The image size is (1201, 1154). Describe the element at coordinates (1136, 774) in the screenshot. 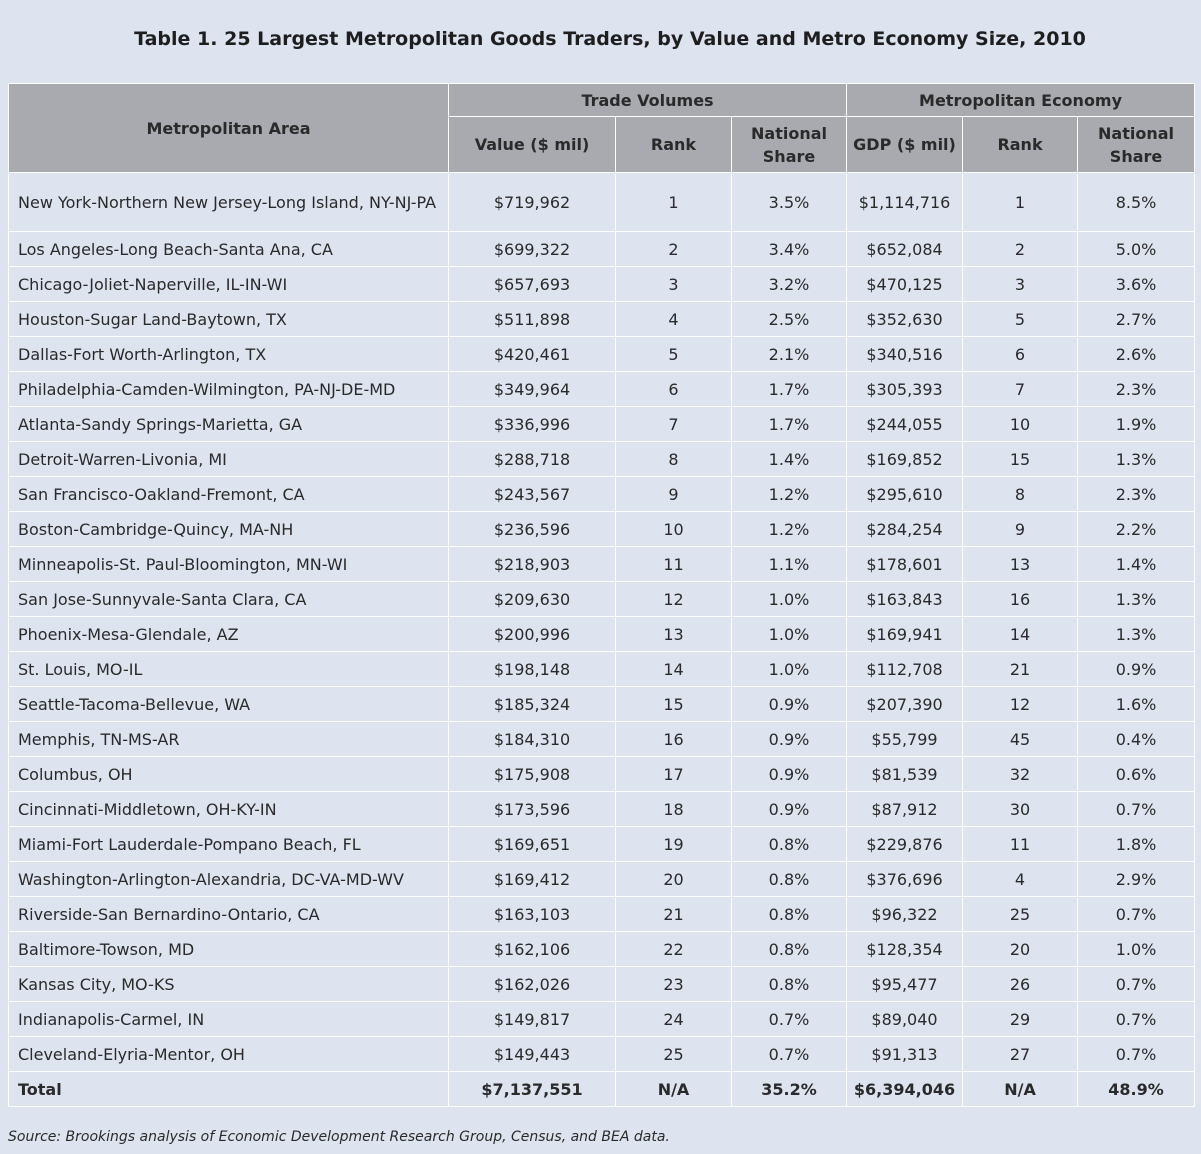

I see `econ-share-cell: 0.6%` at that location.